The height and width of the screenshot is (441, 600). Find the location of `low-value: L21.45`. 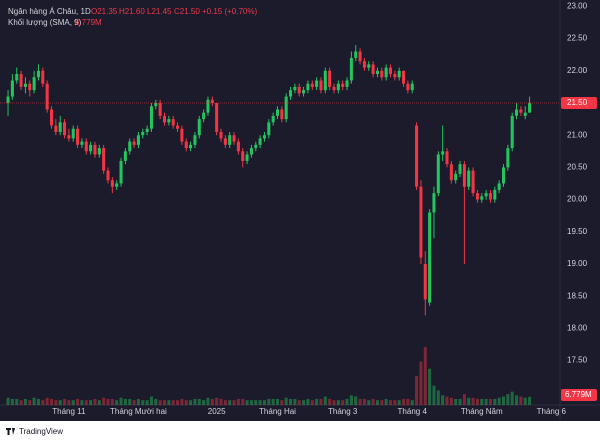

low-value: L21.45 is located at coordinates (159, 11).